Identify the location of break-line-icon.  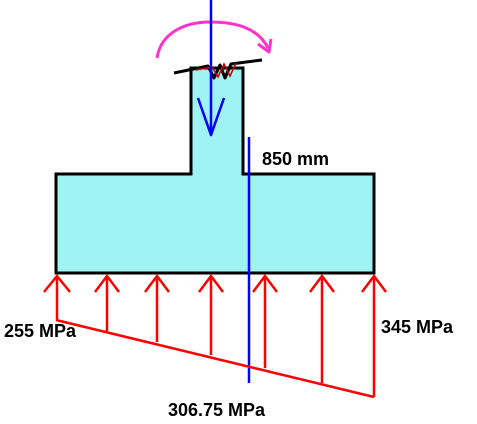
(218, 69).